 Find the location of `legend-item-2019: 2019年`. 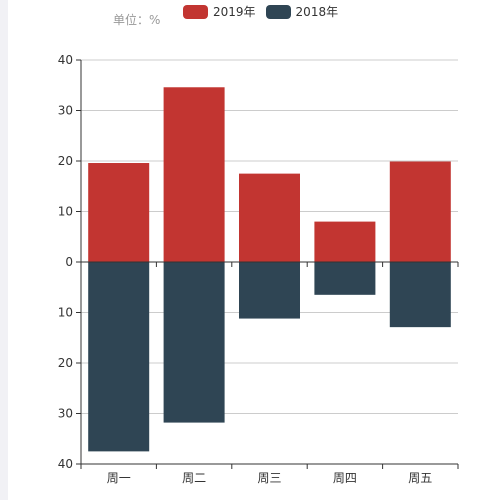

legend-item-2019: 2019年 is located at coordinates (219, 11).